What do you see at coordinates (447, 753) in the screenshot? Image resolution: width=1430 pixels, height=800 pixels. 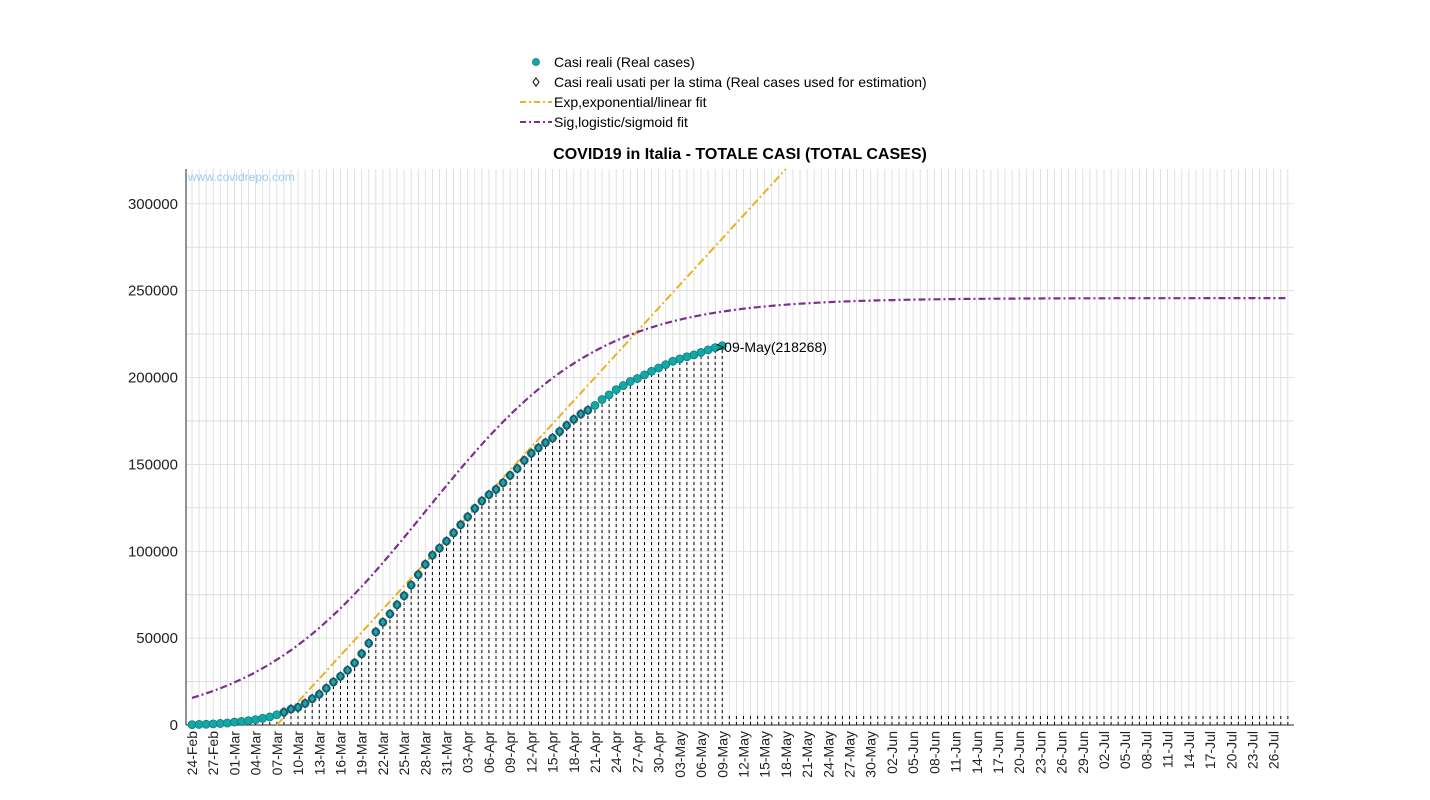 I see `x-tick-label: 31-Mar` at bounding box center [447, 753].